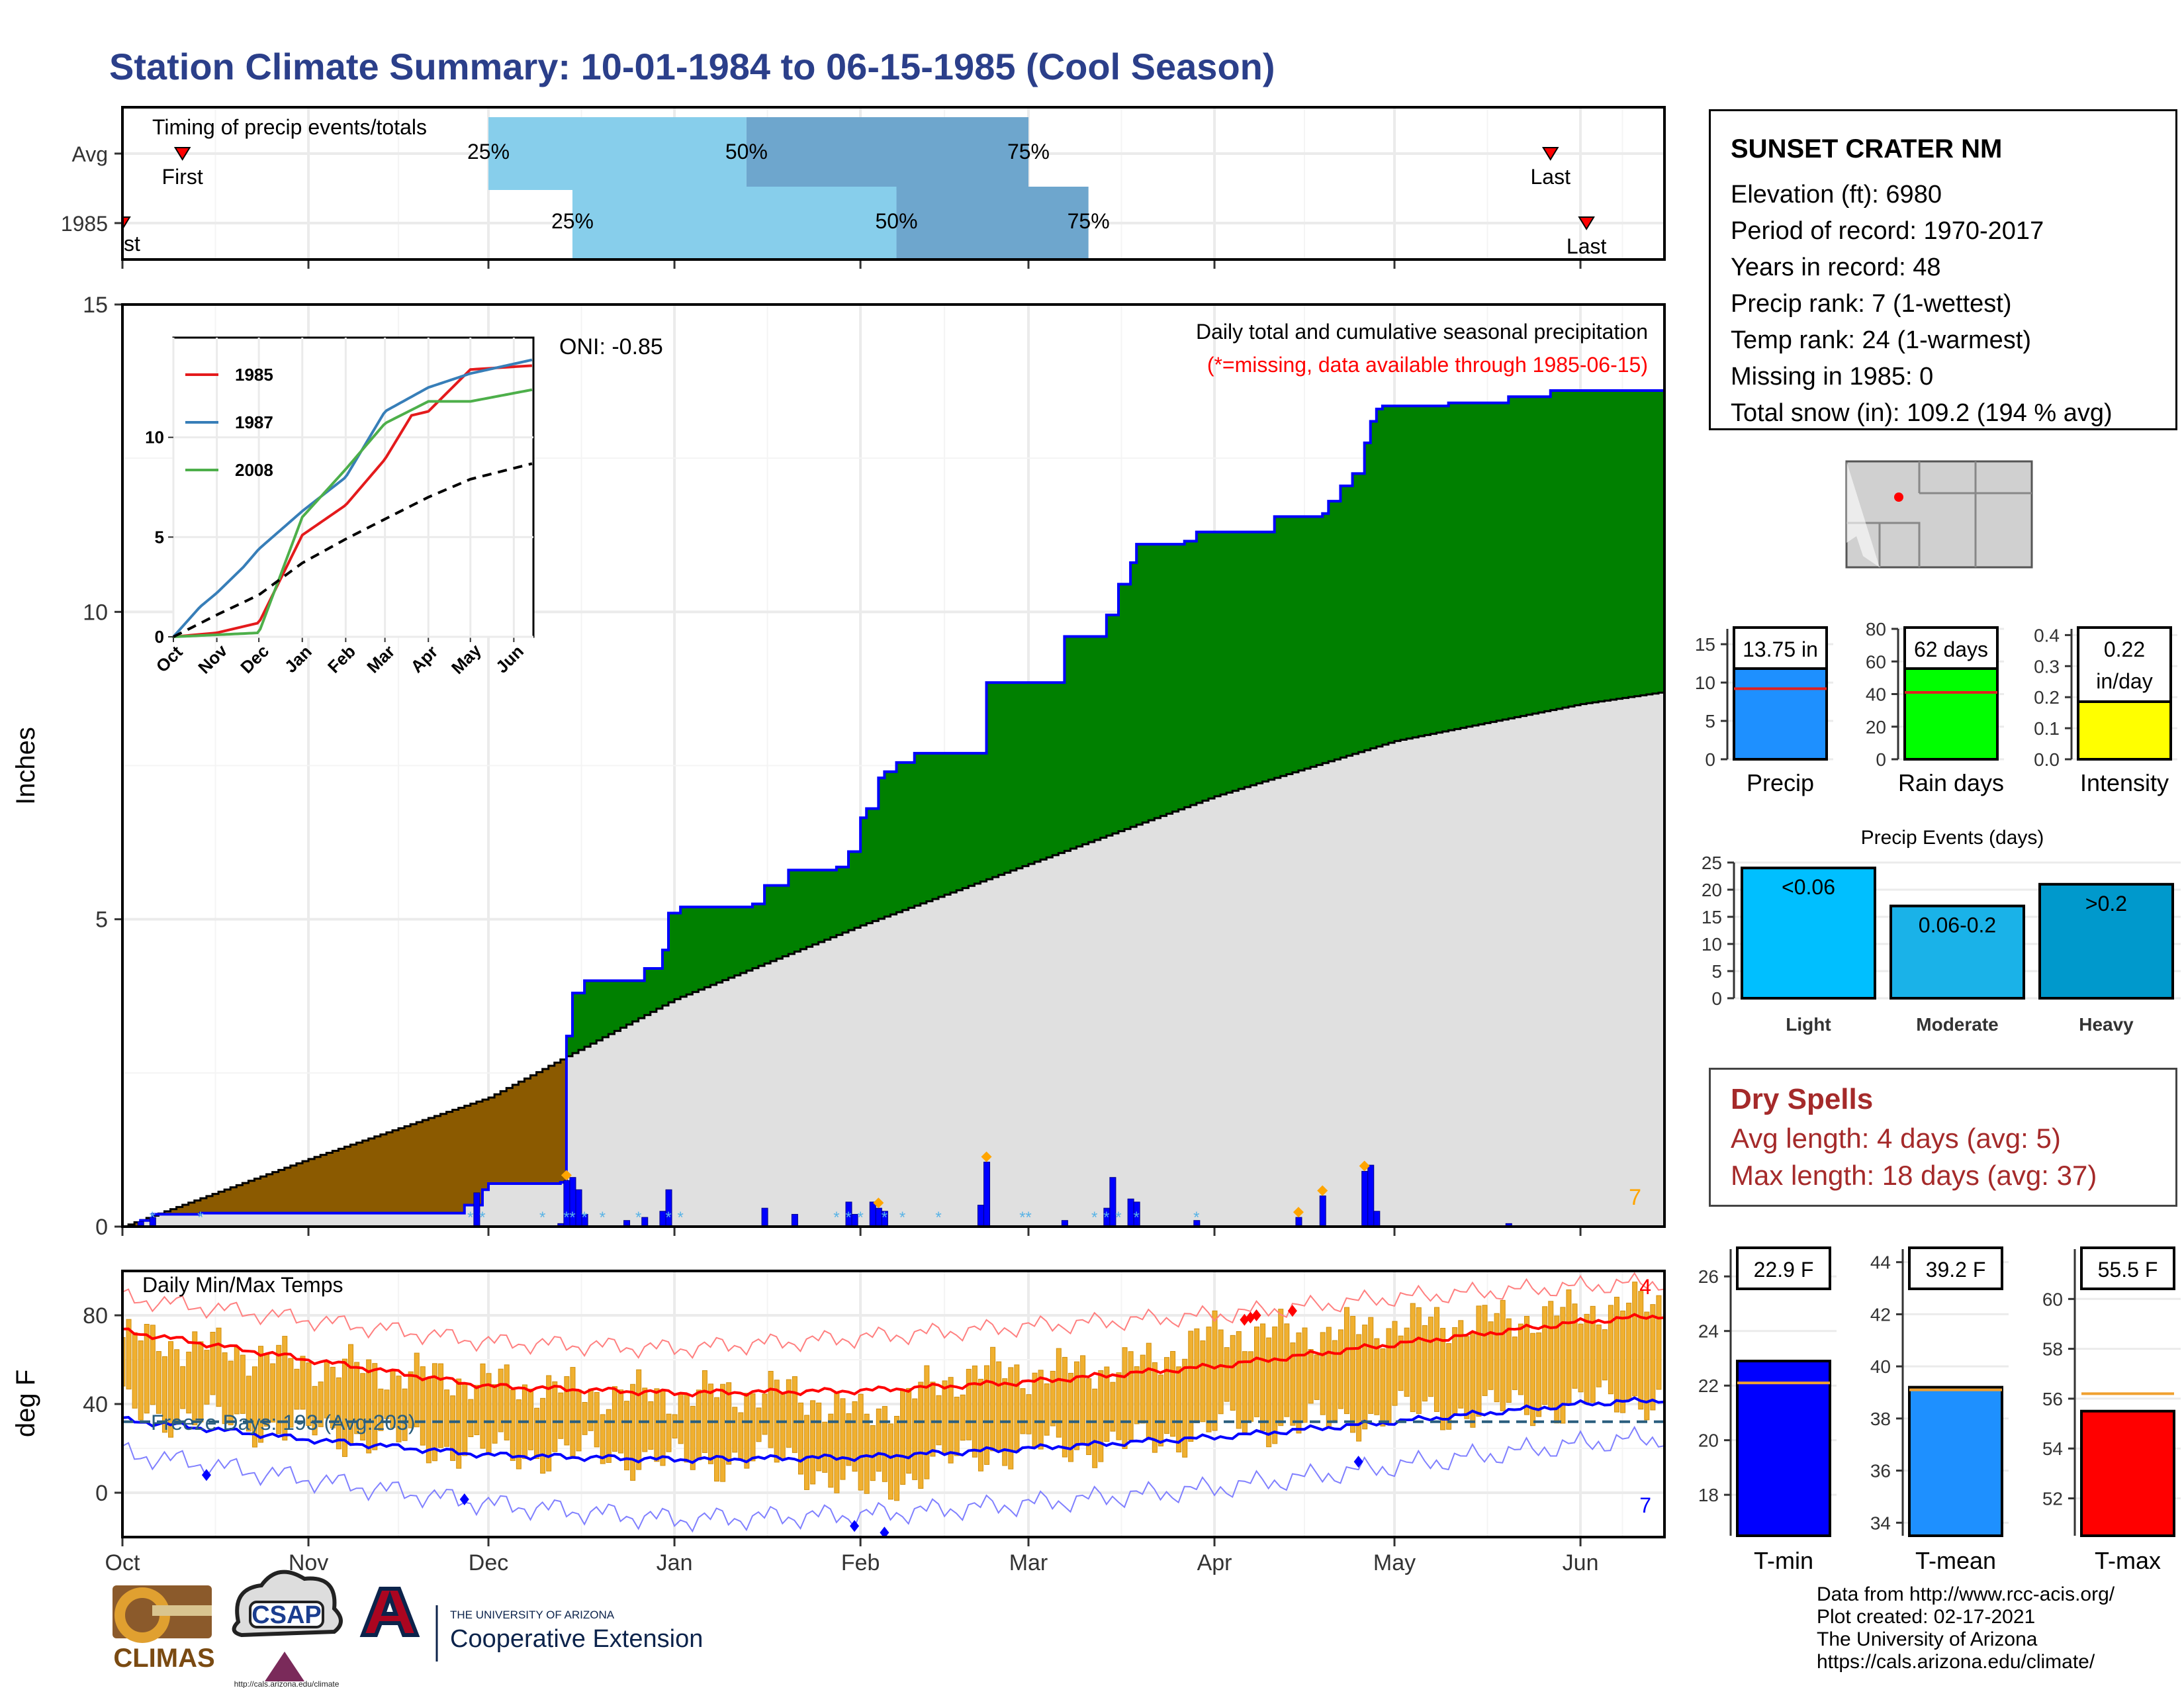 Image resolution: width=2184 pixels, height=1688 pixels. Describe the element at coordinates (2106, 1024) in the screenshot. I see `events-category-label: Heavy` at that location.